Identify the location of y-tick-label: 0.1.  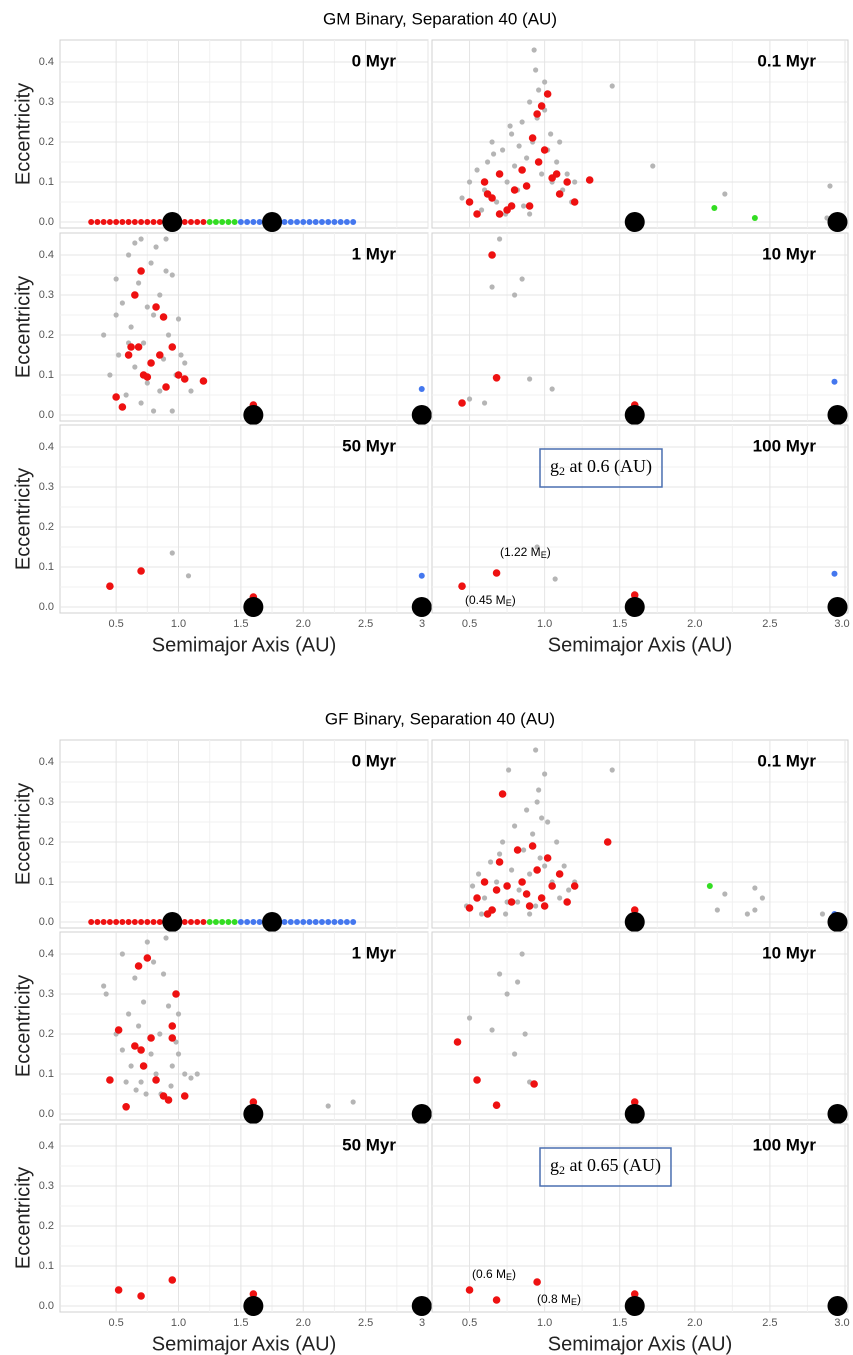
(46, 375).